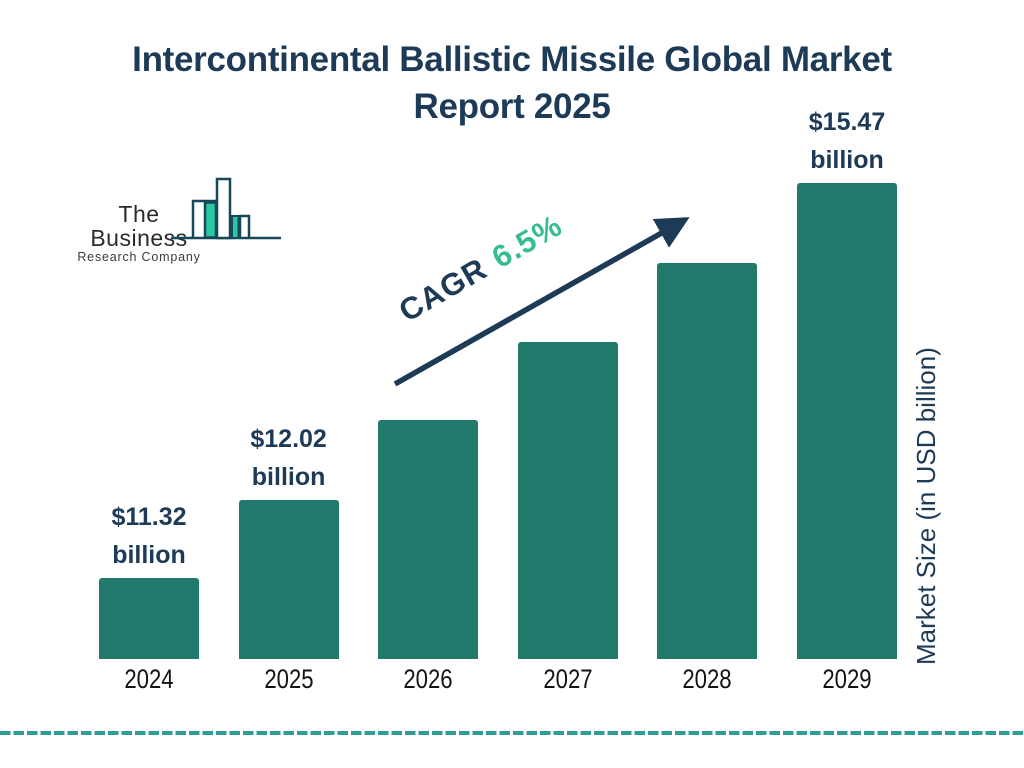 The width and height of the screenshot is (1024, 768). Describe the element at coordinates (226, 208) in the screenshot. I see `bar-chart-logo-icon` at that location.